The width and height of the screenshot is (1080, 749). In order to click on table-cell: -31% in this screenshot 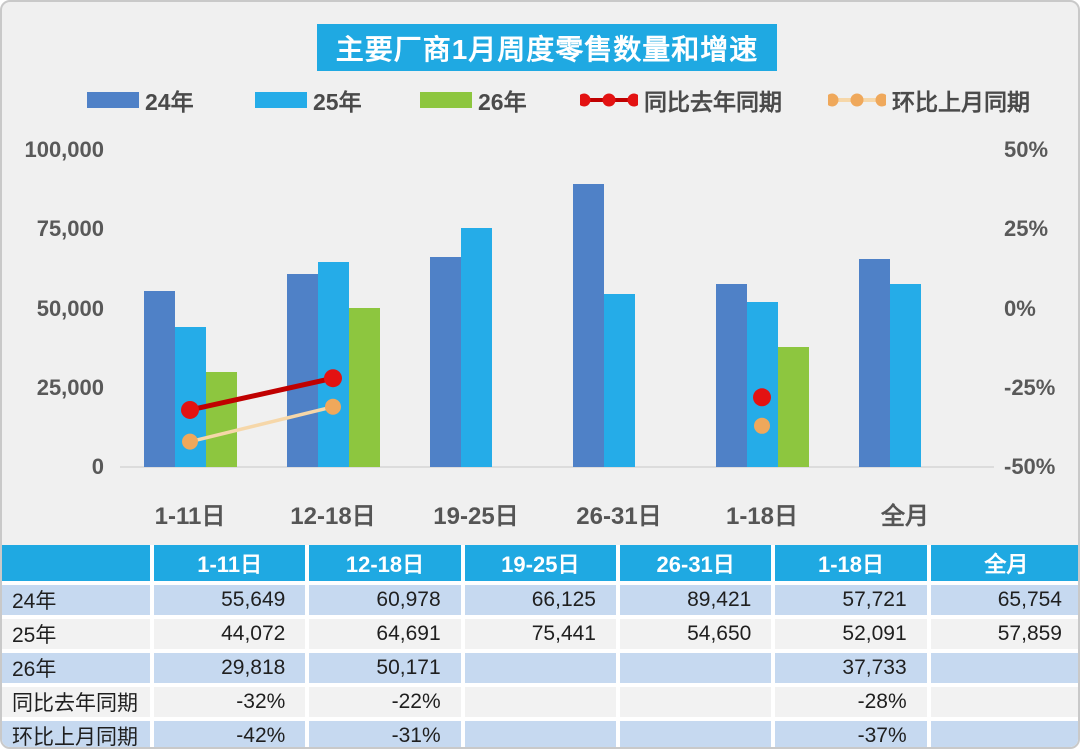, I will do `click(385, 734)`.